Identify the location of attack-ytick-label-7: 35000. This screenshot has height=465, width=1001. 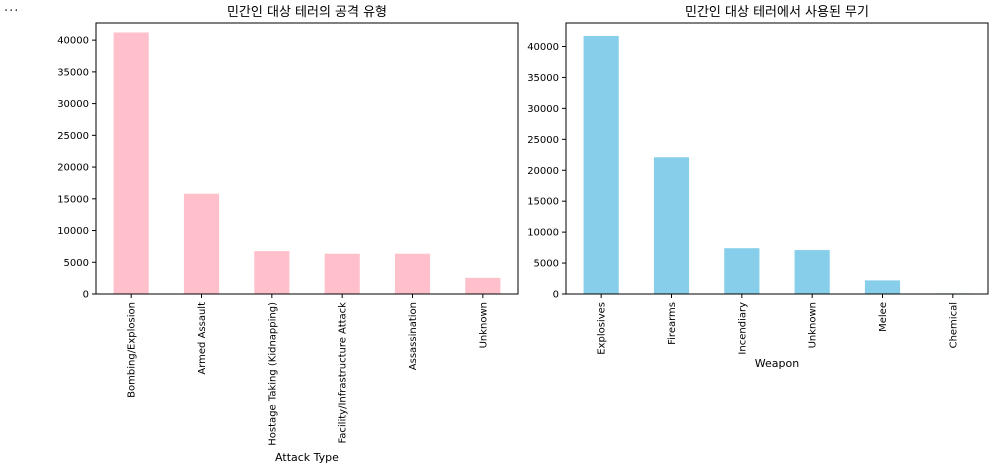
(73, 72).